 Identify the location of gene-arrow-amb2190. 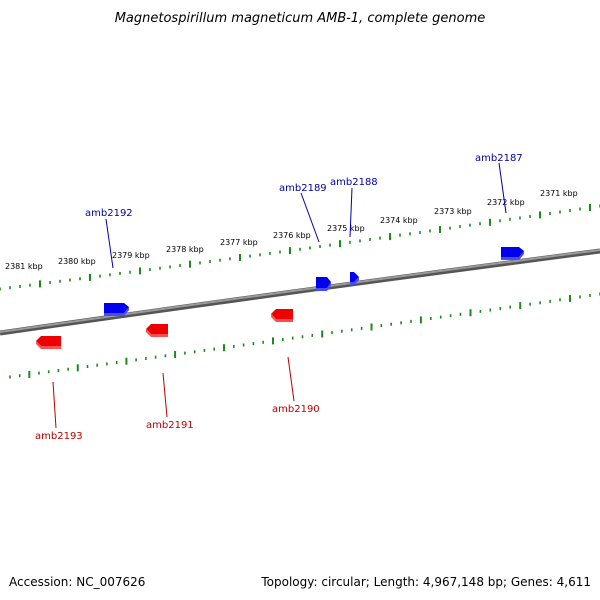
(282, 314).